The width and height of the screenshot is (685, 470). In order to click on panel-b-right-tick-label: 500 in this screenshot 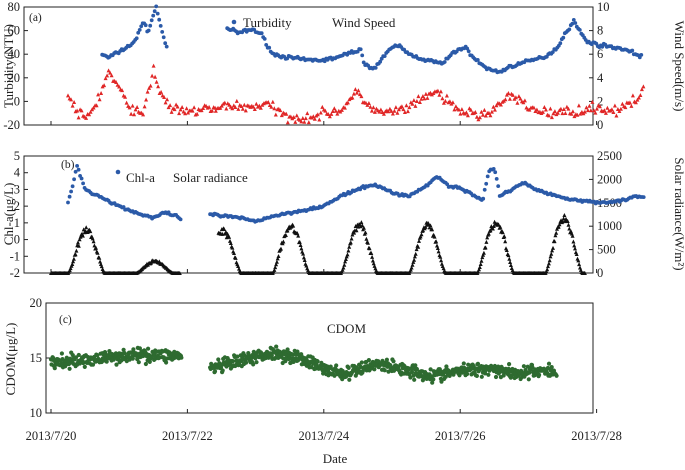, I will do `click(606, 250)`.